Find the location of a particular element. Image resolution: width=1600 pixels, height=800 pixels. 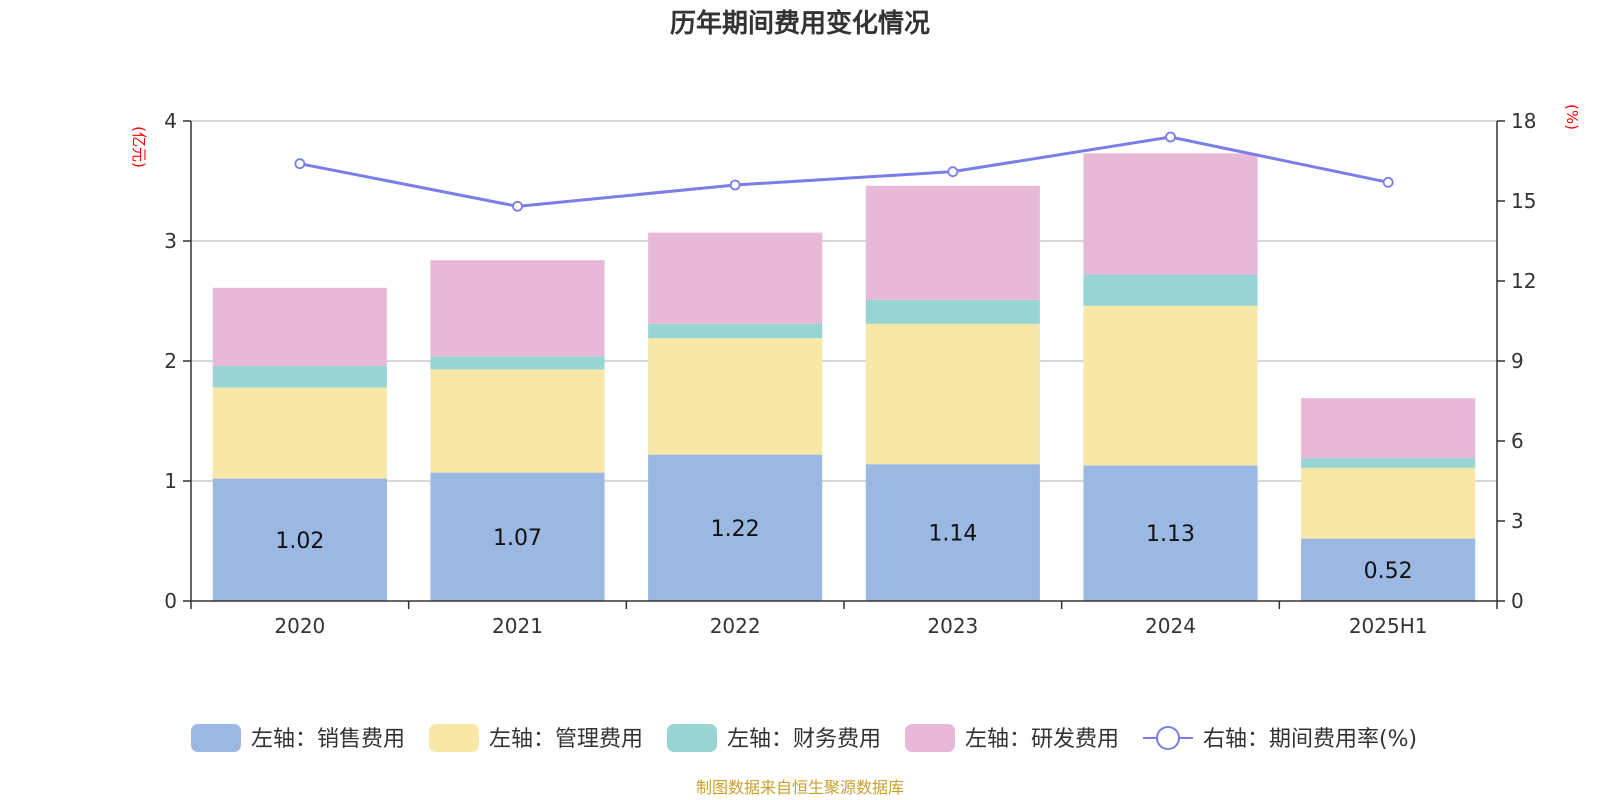

legend-label: 左轴：销售费用 is located at coordinates (328, 739).